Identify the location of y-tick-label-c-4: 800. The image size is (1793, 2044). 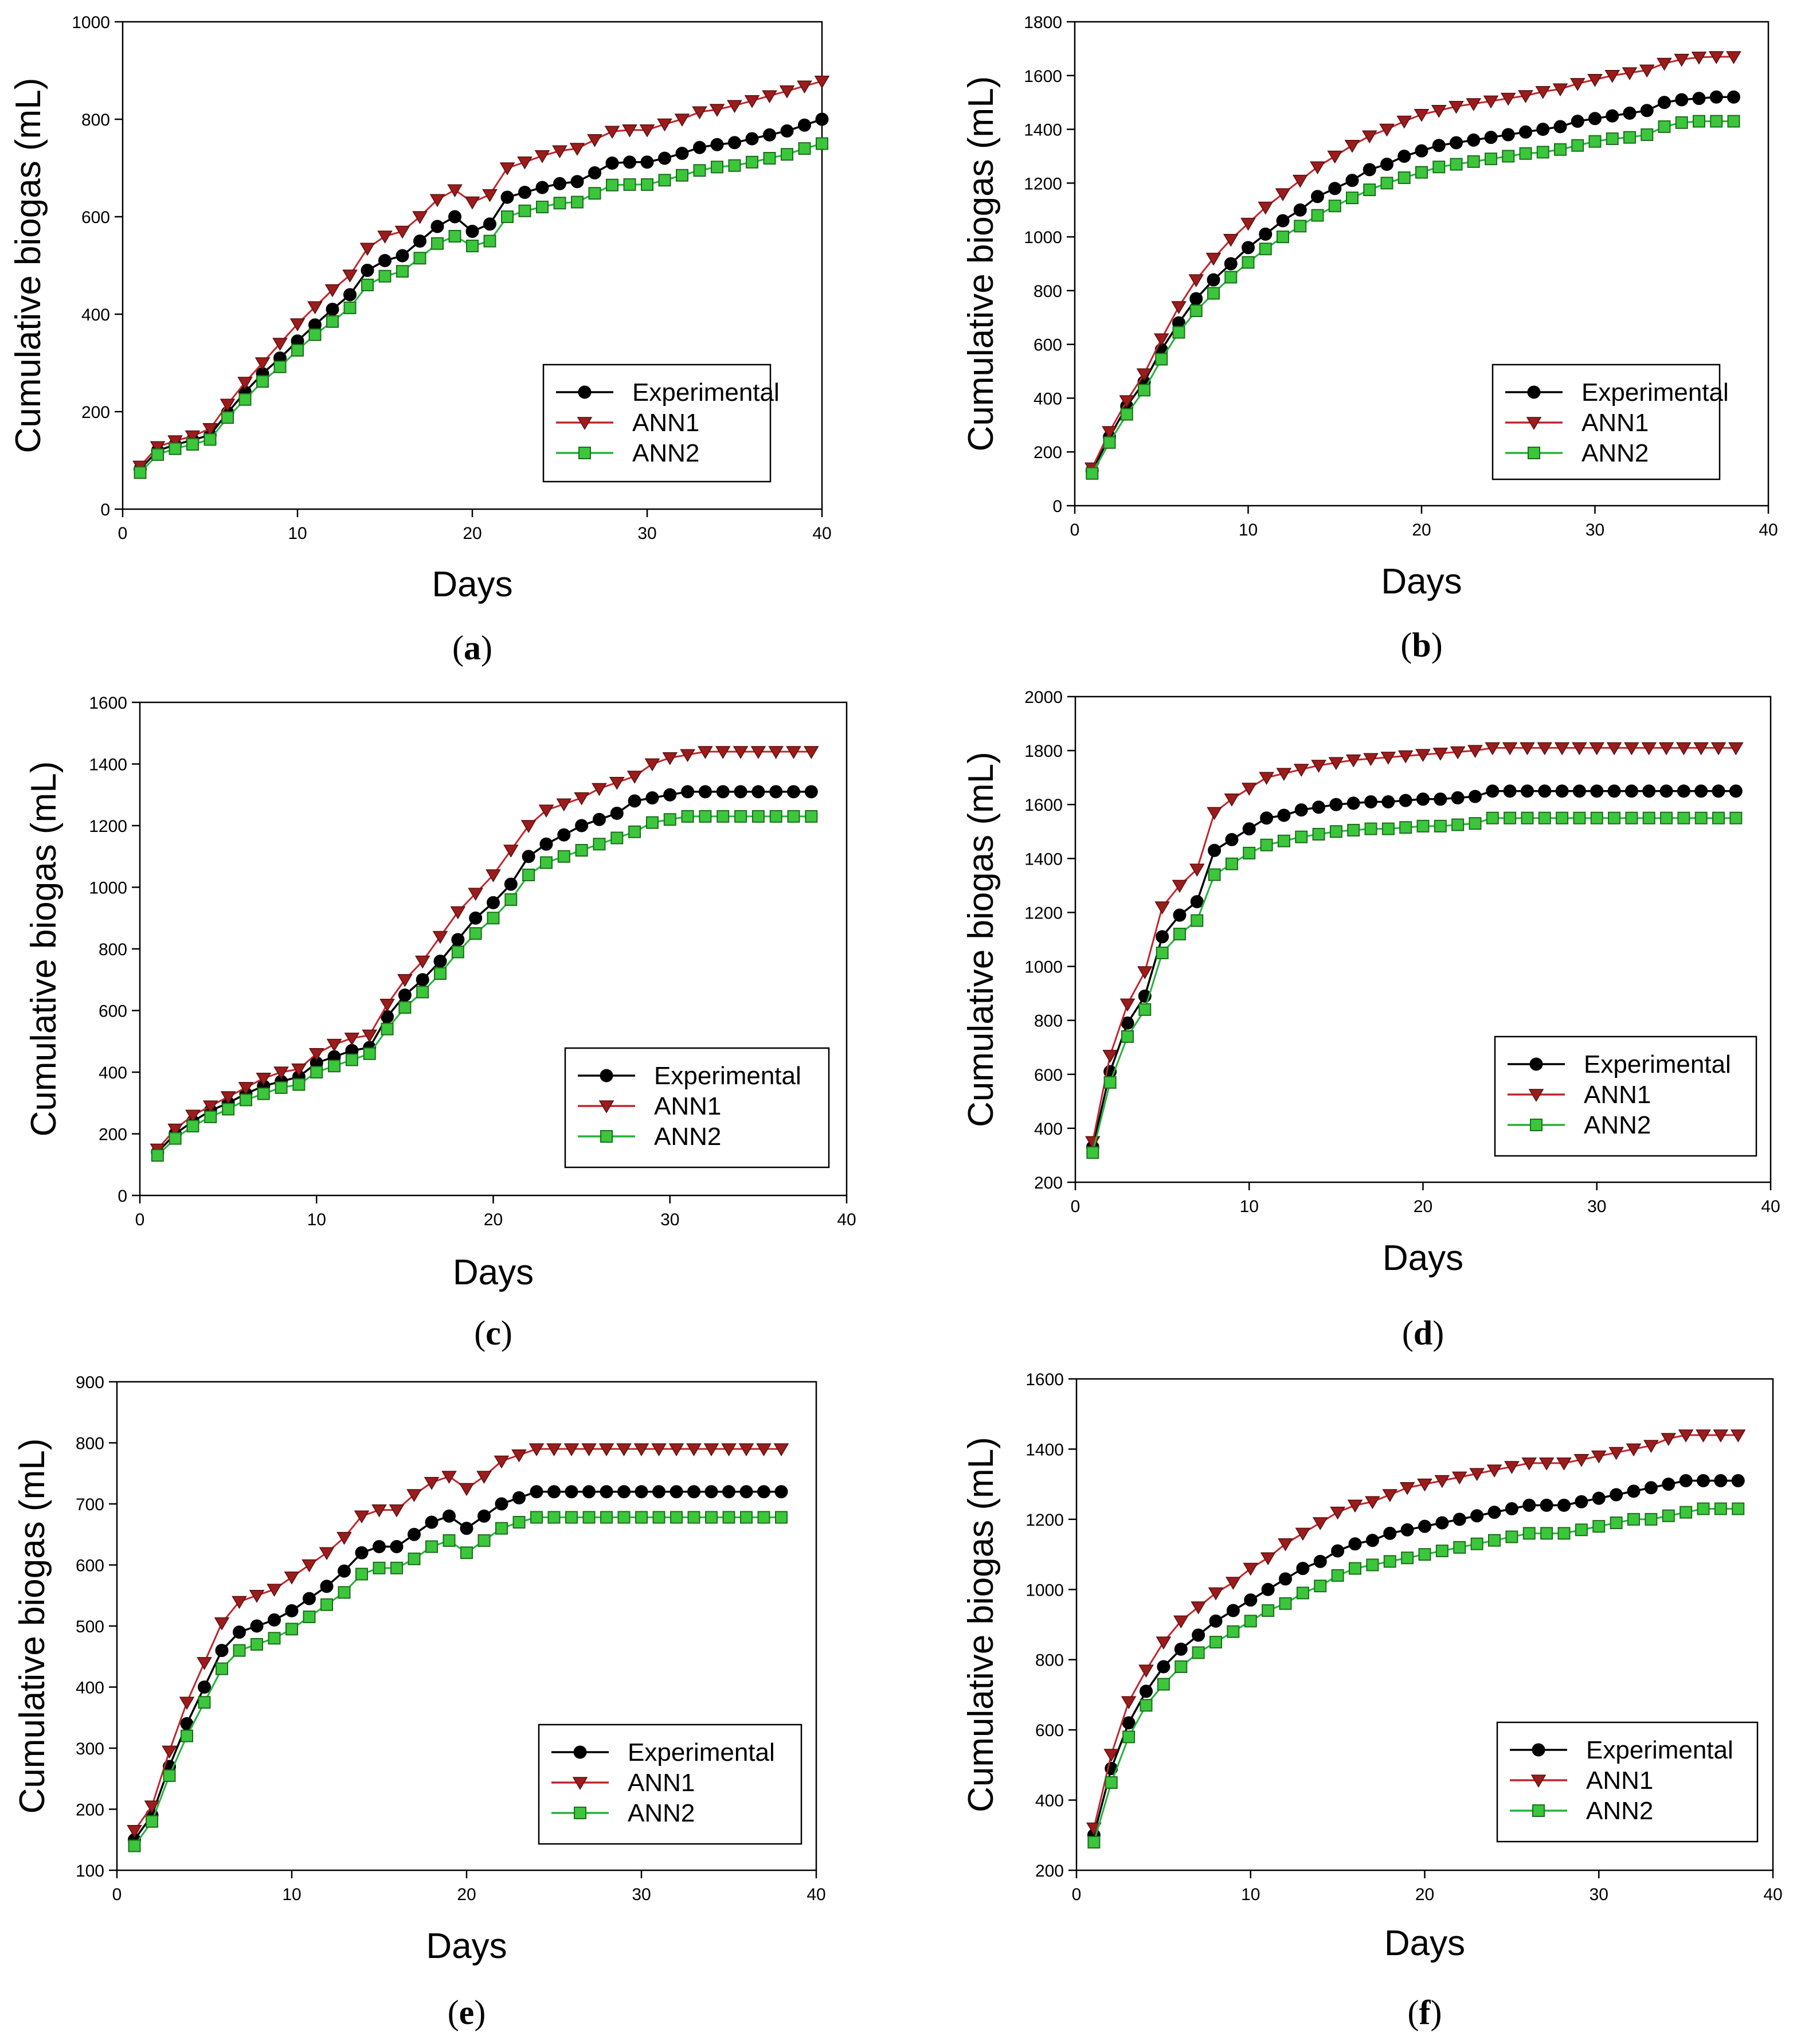
(113, 949).